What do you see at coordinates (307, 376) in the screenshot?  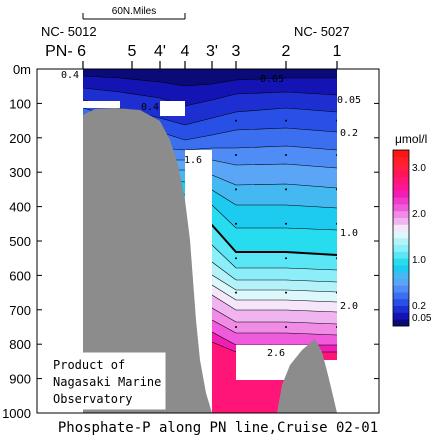 I see `seafloor-ridge` at bounding box center [307, 376].